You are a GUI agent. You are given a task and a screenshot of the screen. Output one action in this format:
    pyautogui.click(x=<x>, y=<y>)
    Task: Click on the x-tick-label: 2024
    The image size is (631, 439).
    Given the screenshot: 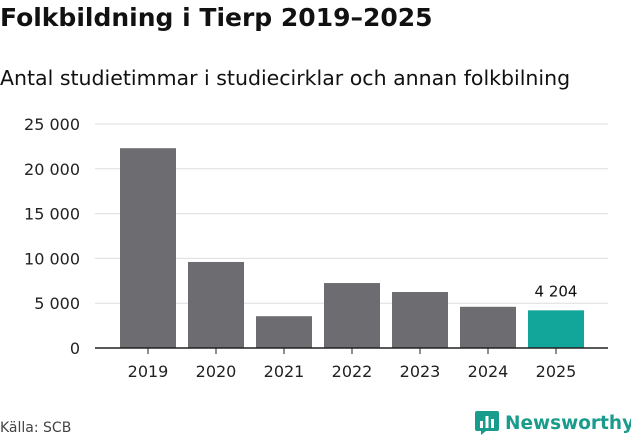 What is the action you would take?
    pyautogui.click(x=488, y=371)
    